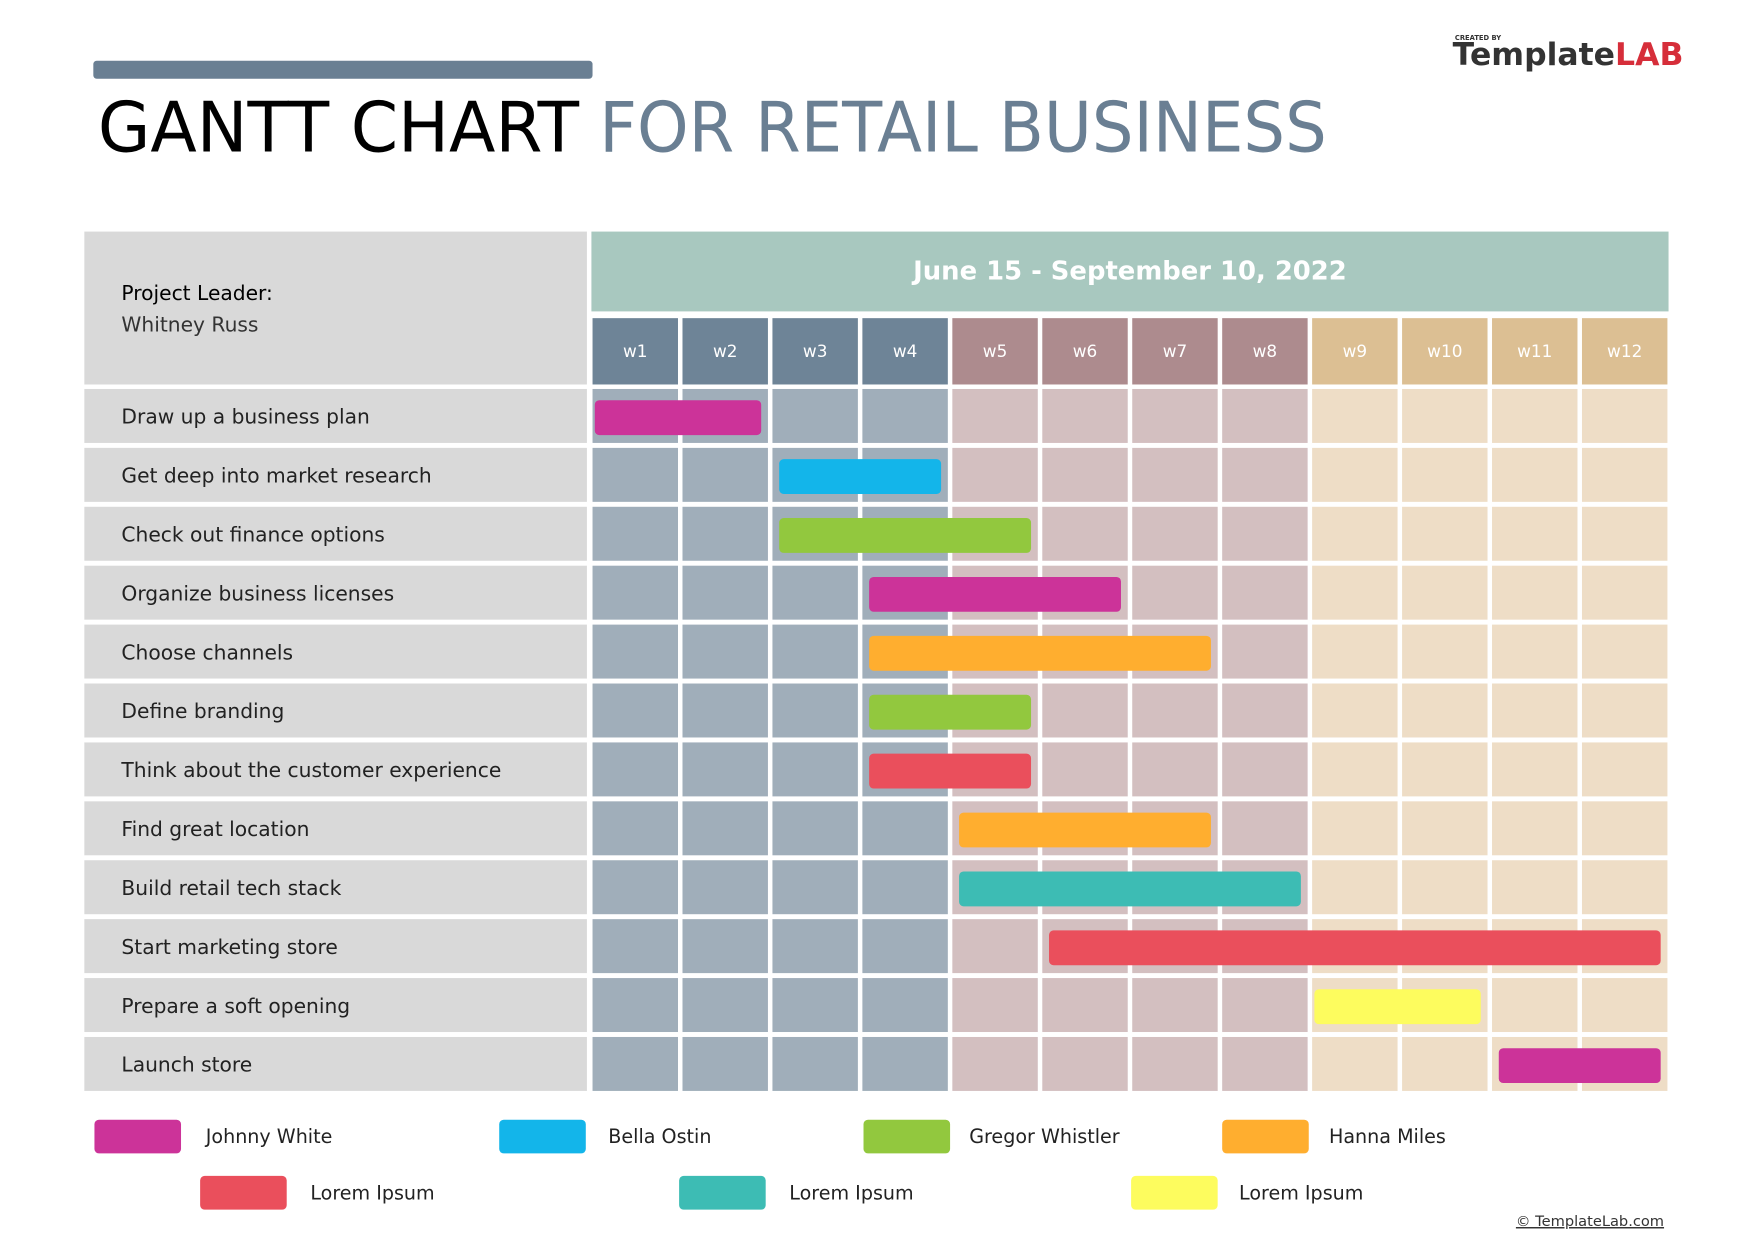  I want to click on week-label: w9, so click(1355, 351).